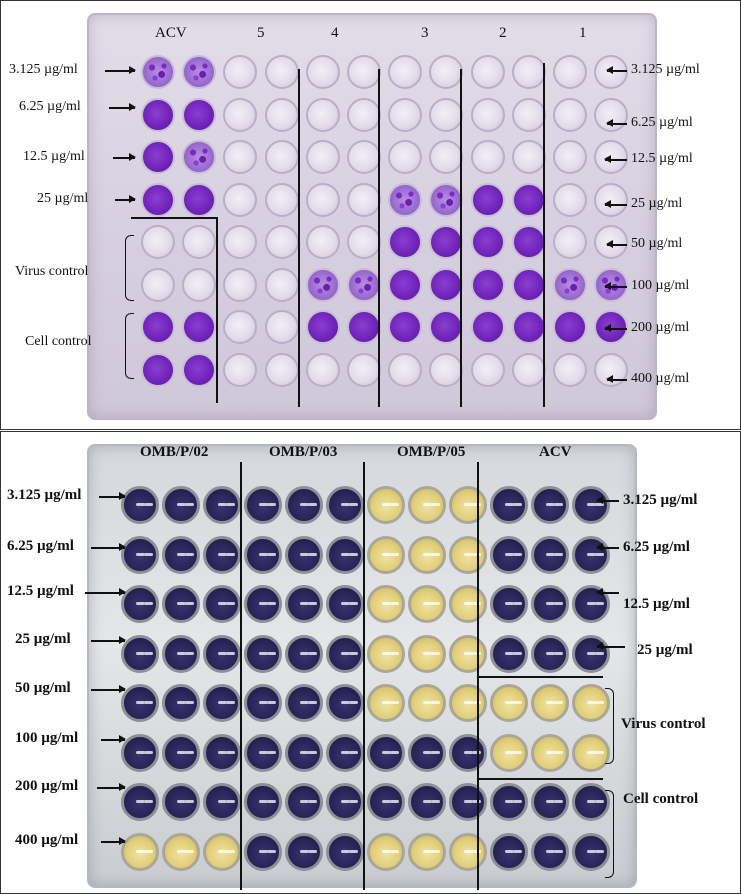 The height and width of the screenshot is (894, 741). What do you see at coordinates (657, 243) in the screenshot?
I see `right-label-50: 50 µg/ml` at bounding box center [657, 243].